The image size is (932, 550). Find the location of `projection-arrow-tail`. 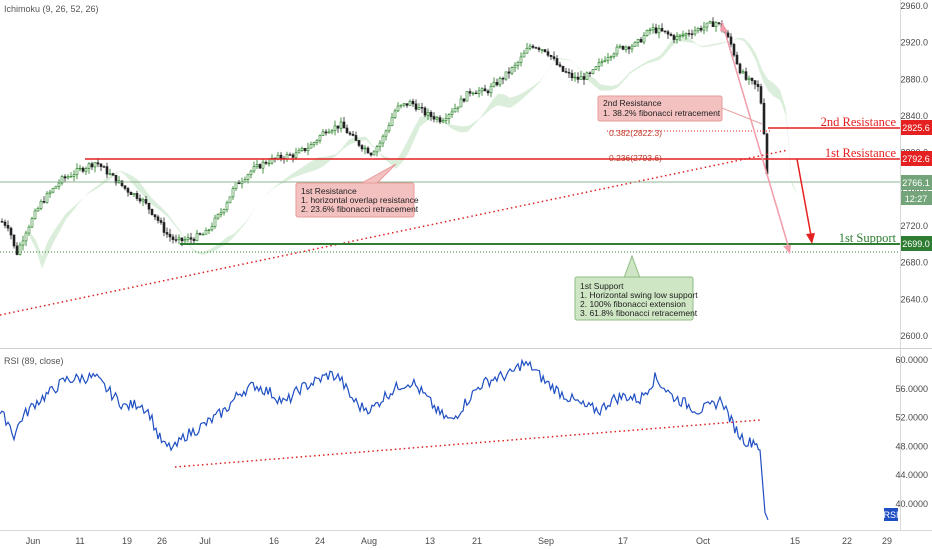

projection-arrow-tail is located at coordinates (724, 27).